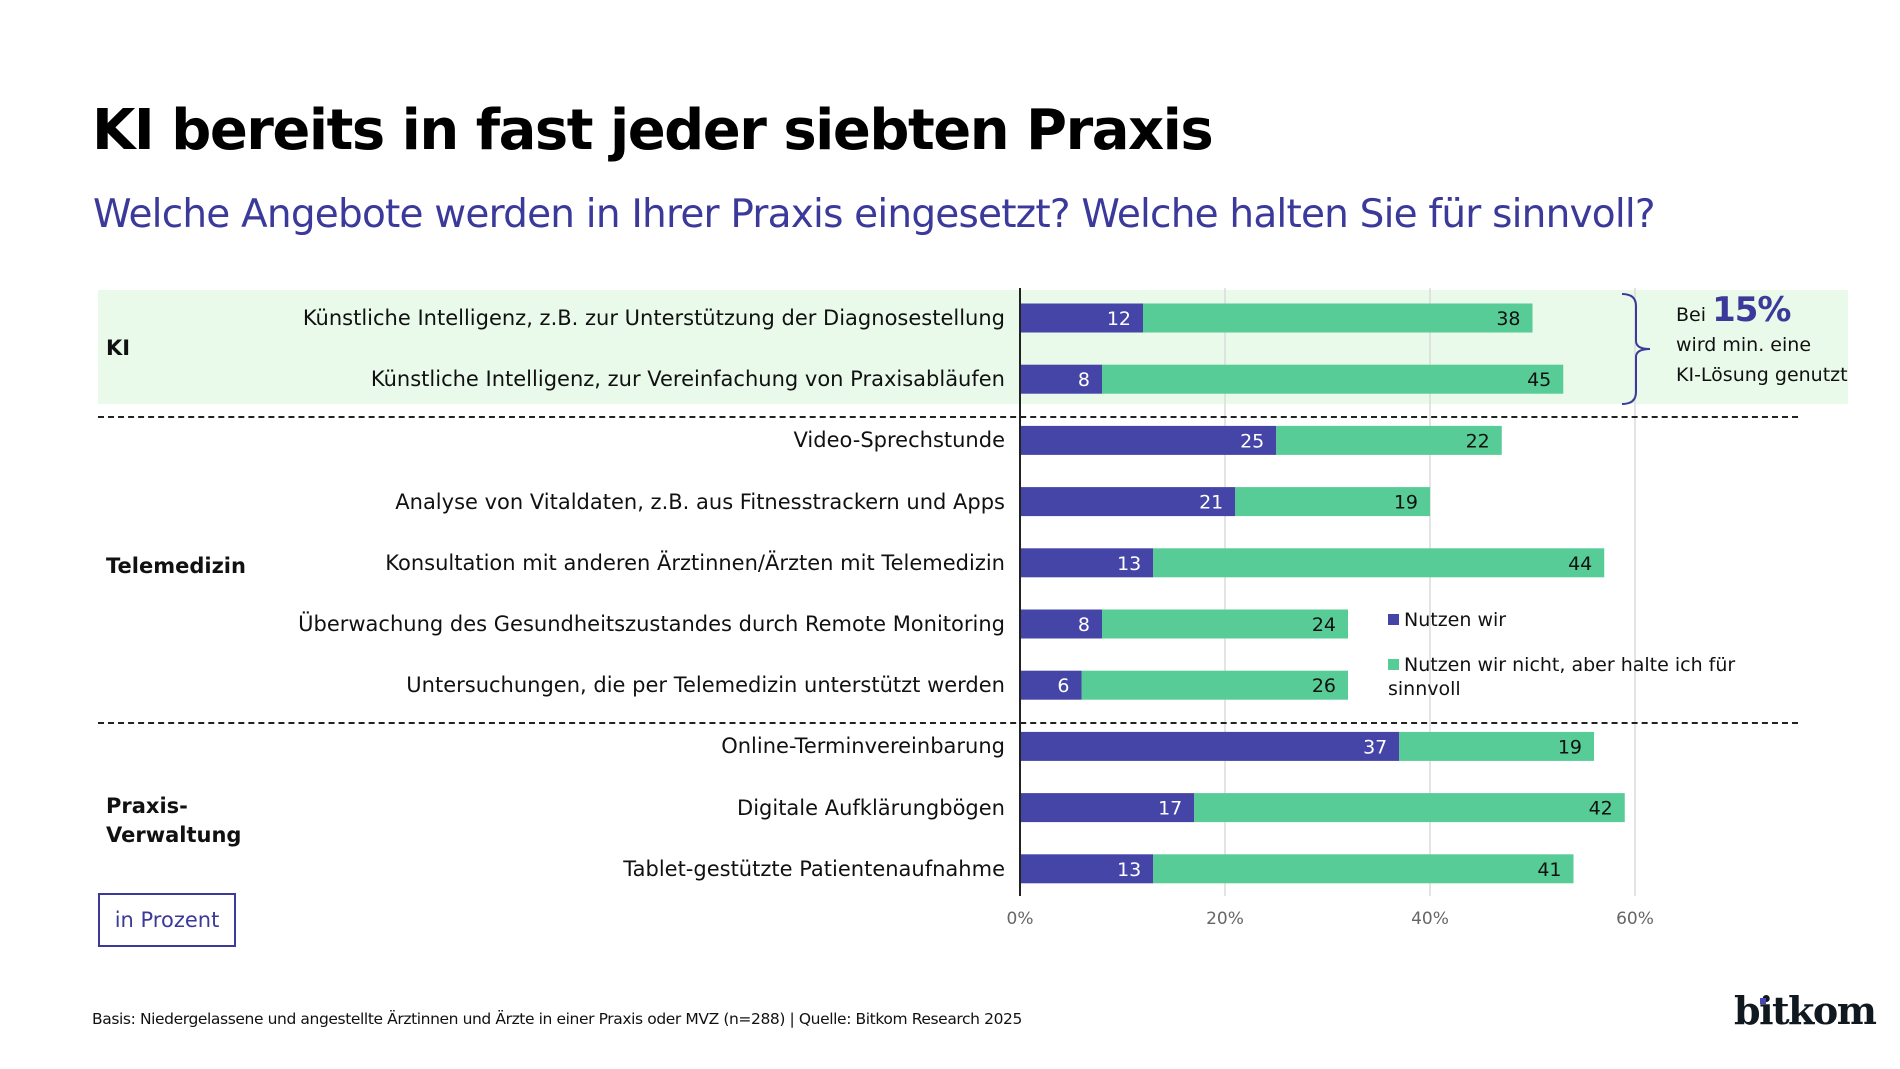 This screenshot has width=1900, height=1069. What do you see at coordinates (1691, 315) in the screenshot?
I see `callout-prefix: Bei` at bounding box center [1691, 315].